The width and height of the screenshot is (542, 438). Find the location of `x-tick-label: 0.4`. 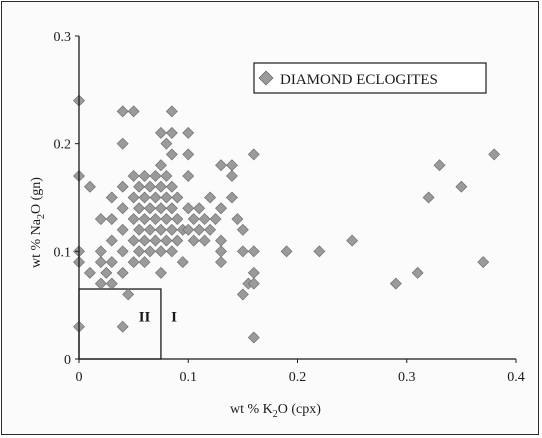

x-tick-label: 0.4 is located at coordinates (516, 377).